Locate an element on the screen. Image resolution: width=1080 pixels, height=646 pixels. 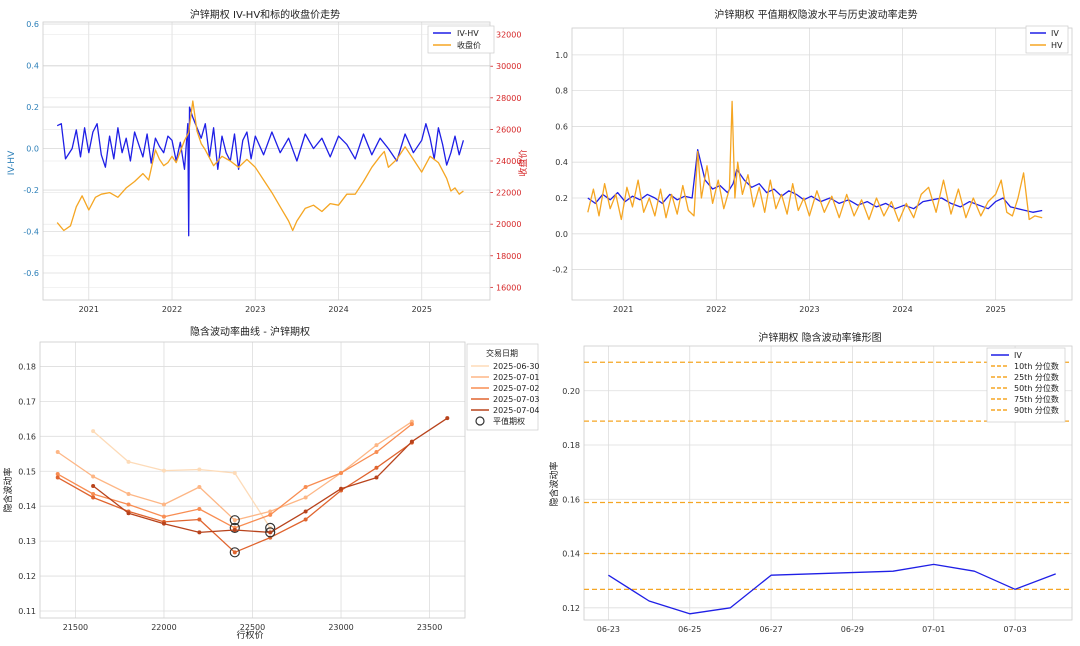
chart-title: 沪锌期权 隐含波动率锥形图 is located at coordinates (819, 337).